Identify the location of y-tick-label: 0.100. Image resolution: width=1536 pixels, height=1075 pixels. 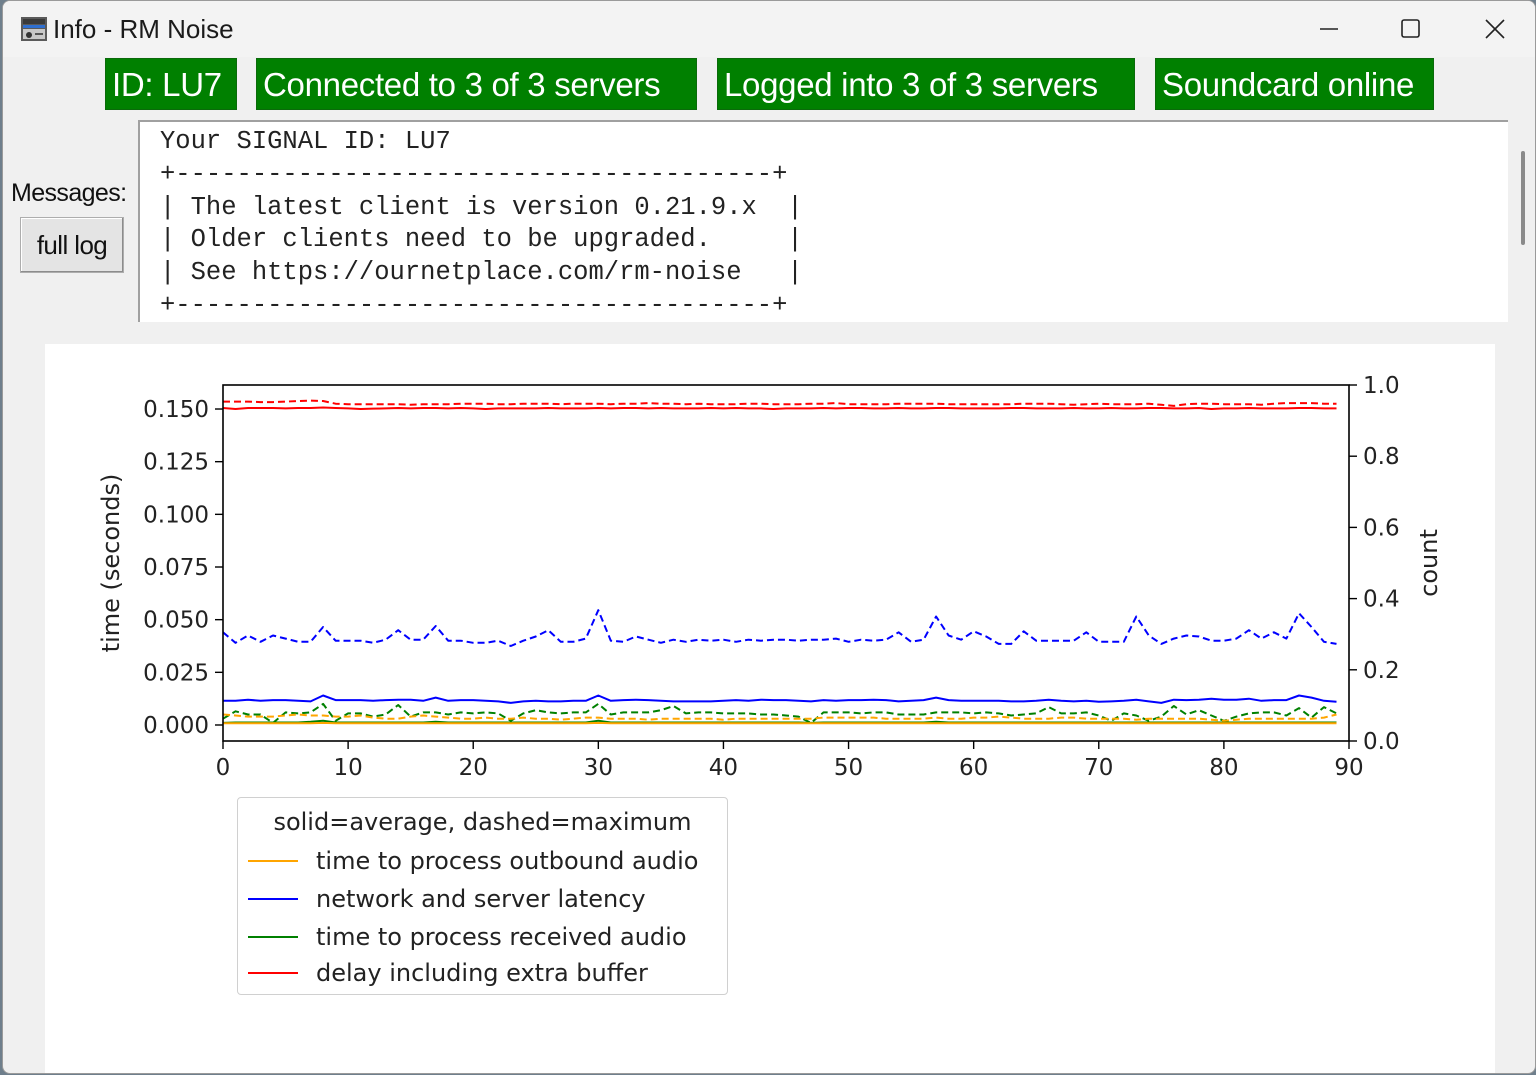
(176, 515).